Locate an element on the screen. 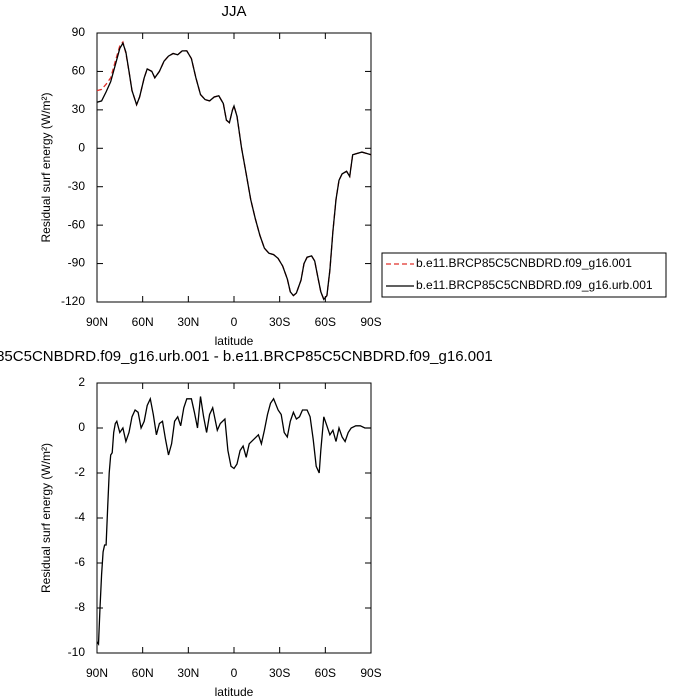  y-tick-label: 60 is located at coordinates (79, 71).